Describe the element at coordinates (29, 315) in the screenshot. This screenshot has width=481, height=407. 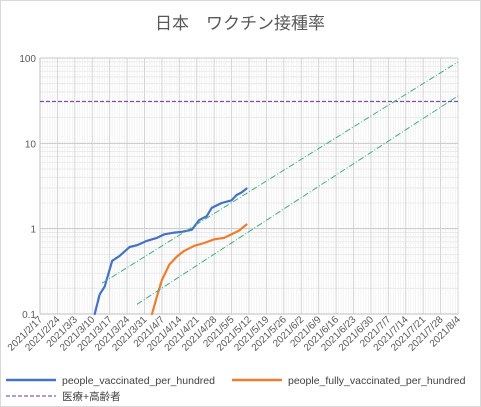
I see `y-tick-label: 0.1` at that location.